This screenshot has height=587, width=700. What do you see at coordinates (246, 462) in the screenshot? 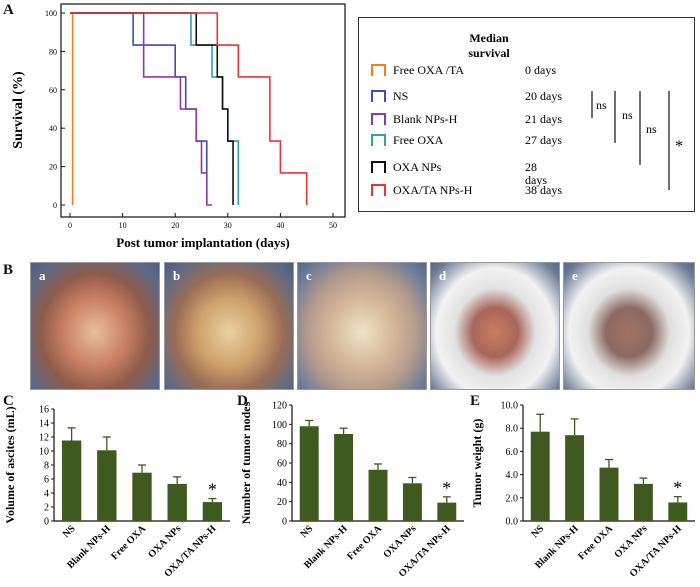
I see `y-axis-label: Number of tumor nodes` at bounding box center [246, 462].